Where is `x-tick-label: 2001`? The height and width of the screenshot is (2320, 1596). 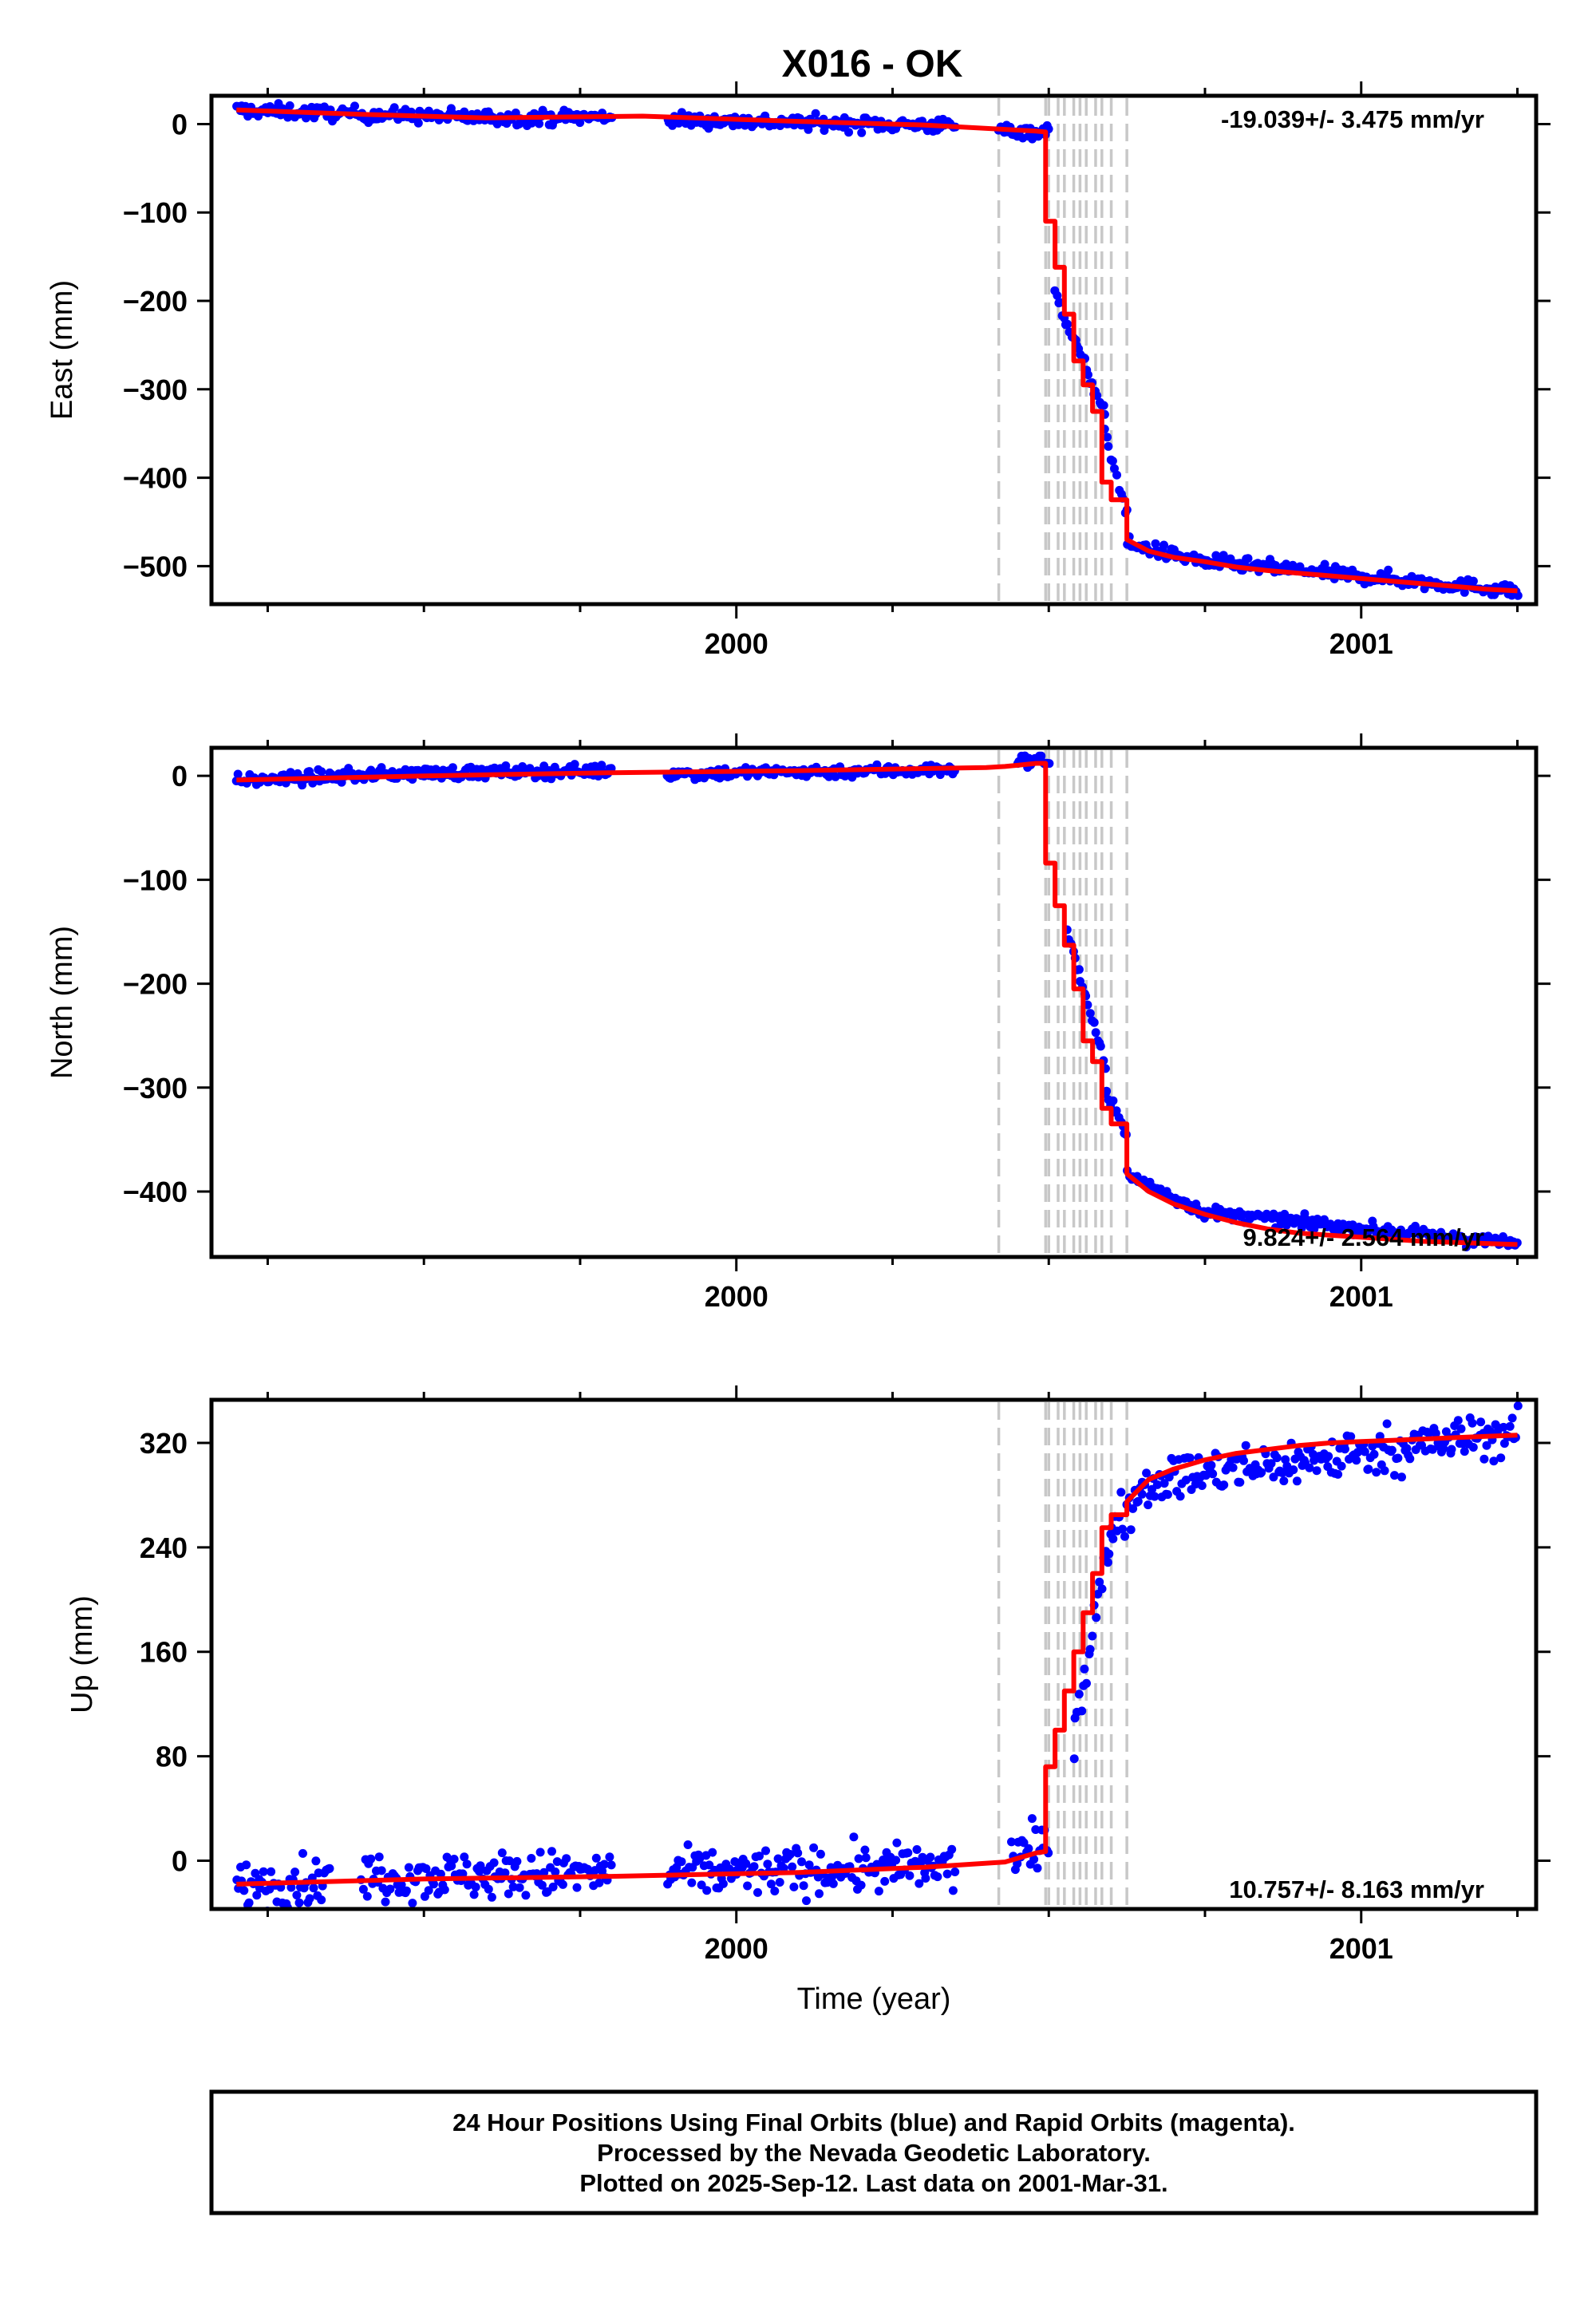 x-tick-label: 2001 is located at coordinates (1361, 643).